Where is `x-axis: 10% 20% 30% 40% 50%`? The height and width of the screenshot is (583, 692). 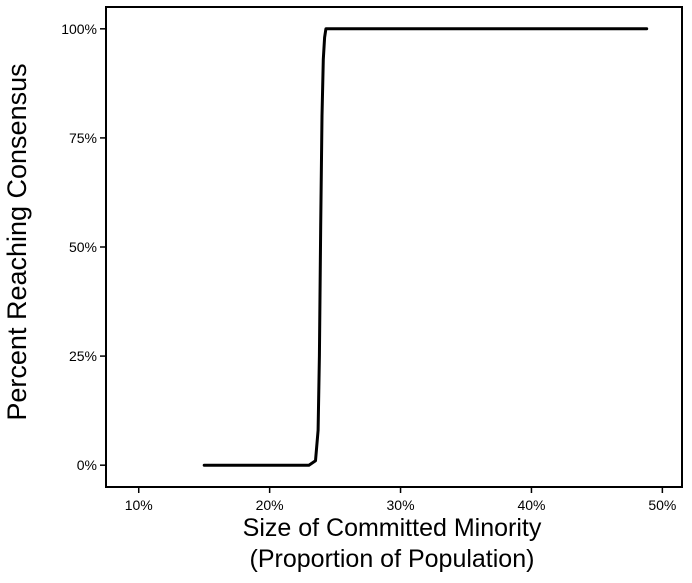 x-axis: 10% 20% 30% 40% 50% is located at coordinates (400, 500).